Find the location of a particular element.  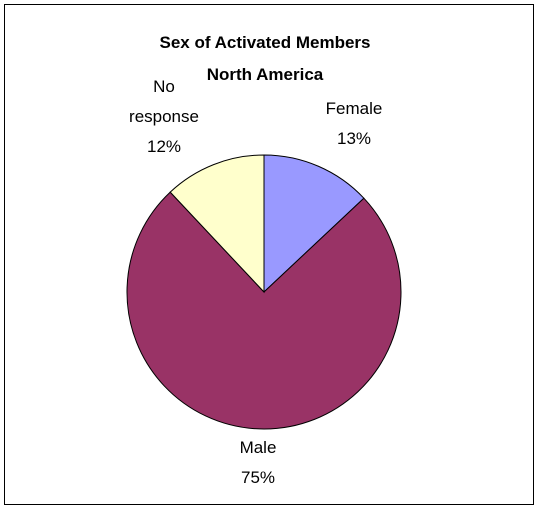

slice-label-female: Female is located at coordinates (354, 108).